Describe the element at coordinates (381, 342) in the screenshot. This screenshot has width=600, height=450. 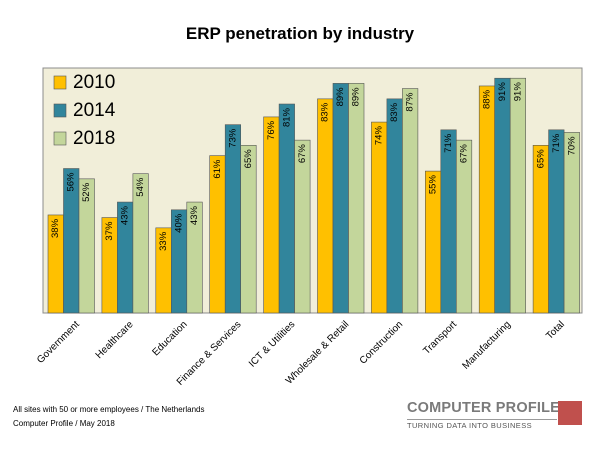
I see `category-label: Construction` at that location.